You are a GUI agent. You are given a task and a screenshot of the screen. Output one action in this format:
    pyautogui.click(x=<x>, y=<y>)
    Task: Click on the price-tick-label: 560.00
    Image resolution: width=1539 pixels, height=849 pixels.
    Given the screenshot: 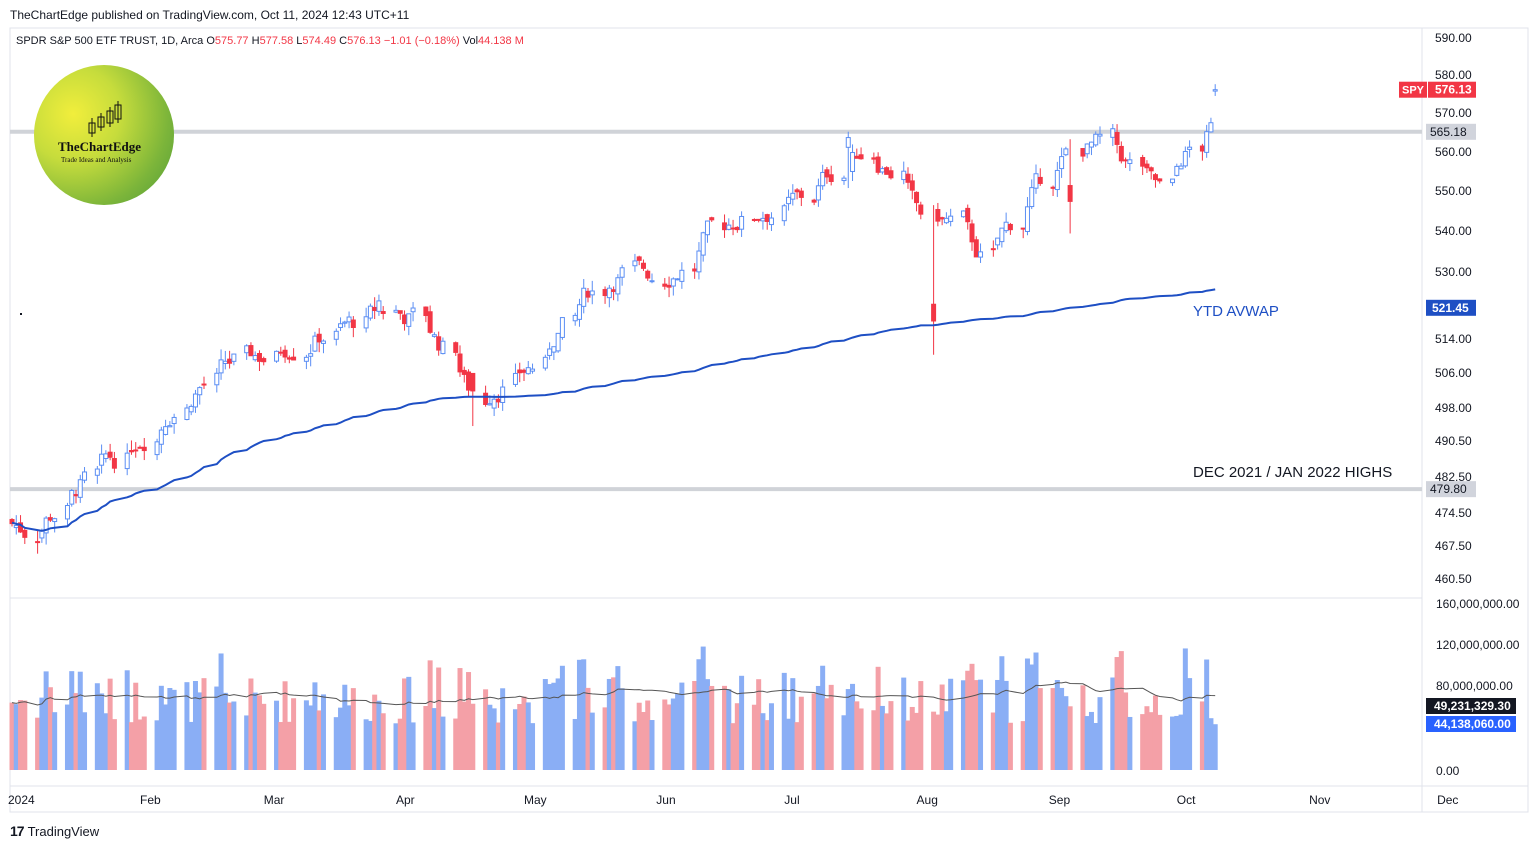 What is the action you would take?
    pyautogui.click(x=1453, y=152)
    